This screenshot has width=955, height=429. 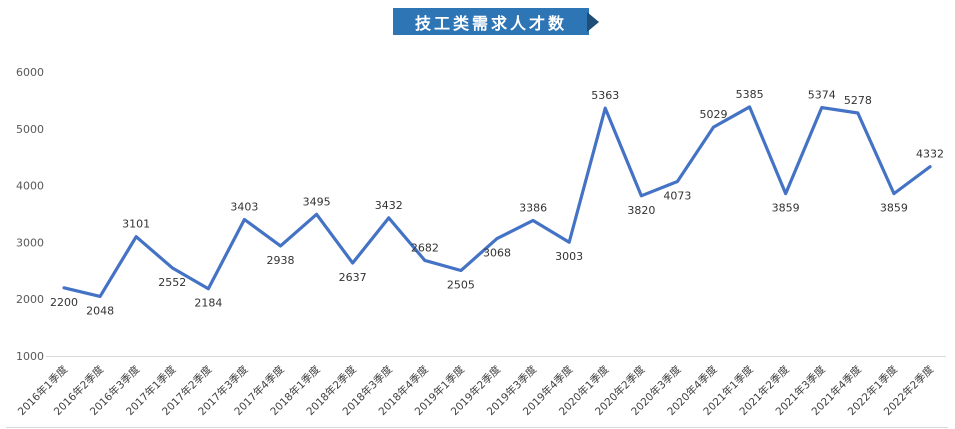 What do you see at coordinates (714, 114) in the screenshot?
I see `data-label: 5029` at bounding box center [714, 114].